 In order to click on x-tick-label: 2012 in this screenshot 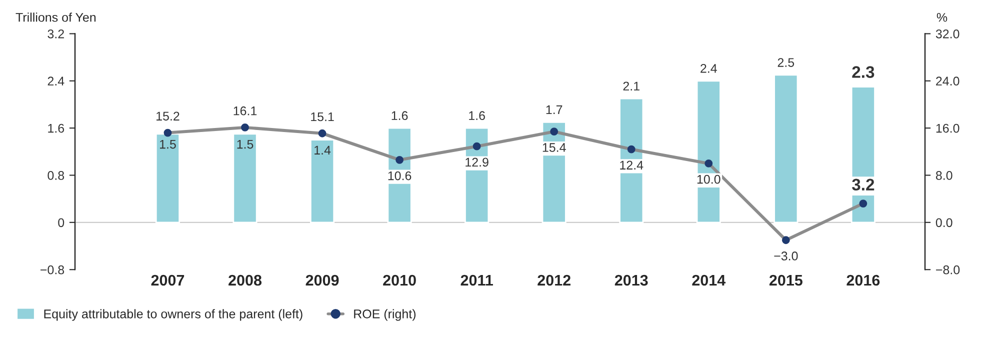, I will do `click(554, 280)`.